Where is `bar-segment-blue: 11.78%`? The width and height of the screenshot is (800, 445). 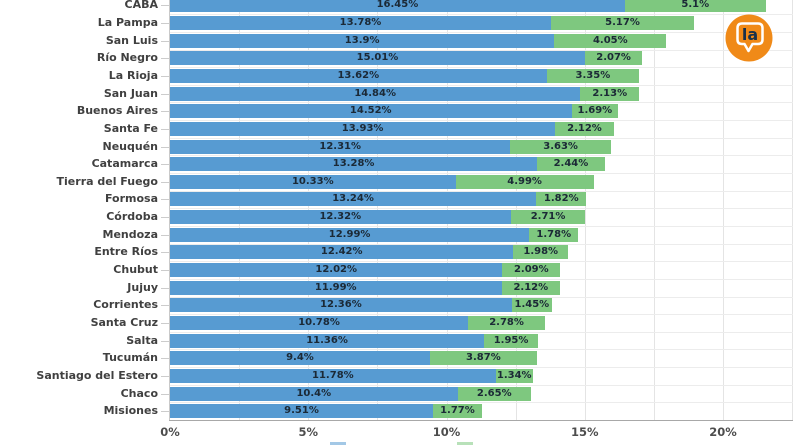
bar-segment-blue: 11.78% is located at coordinates (333, 375).